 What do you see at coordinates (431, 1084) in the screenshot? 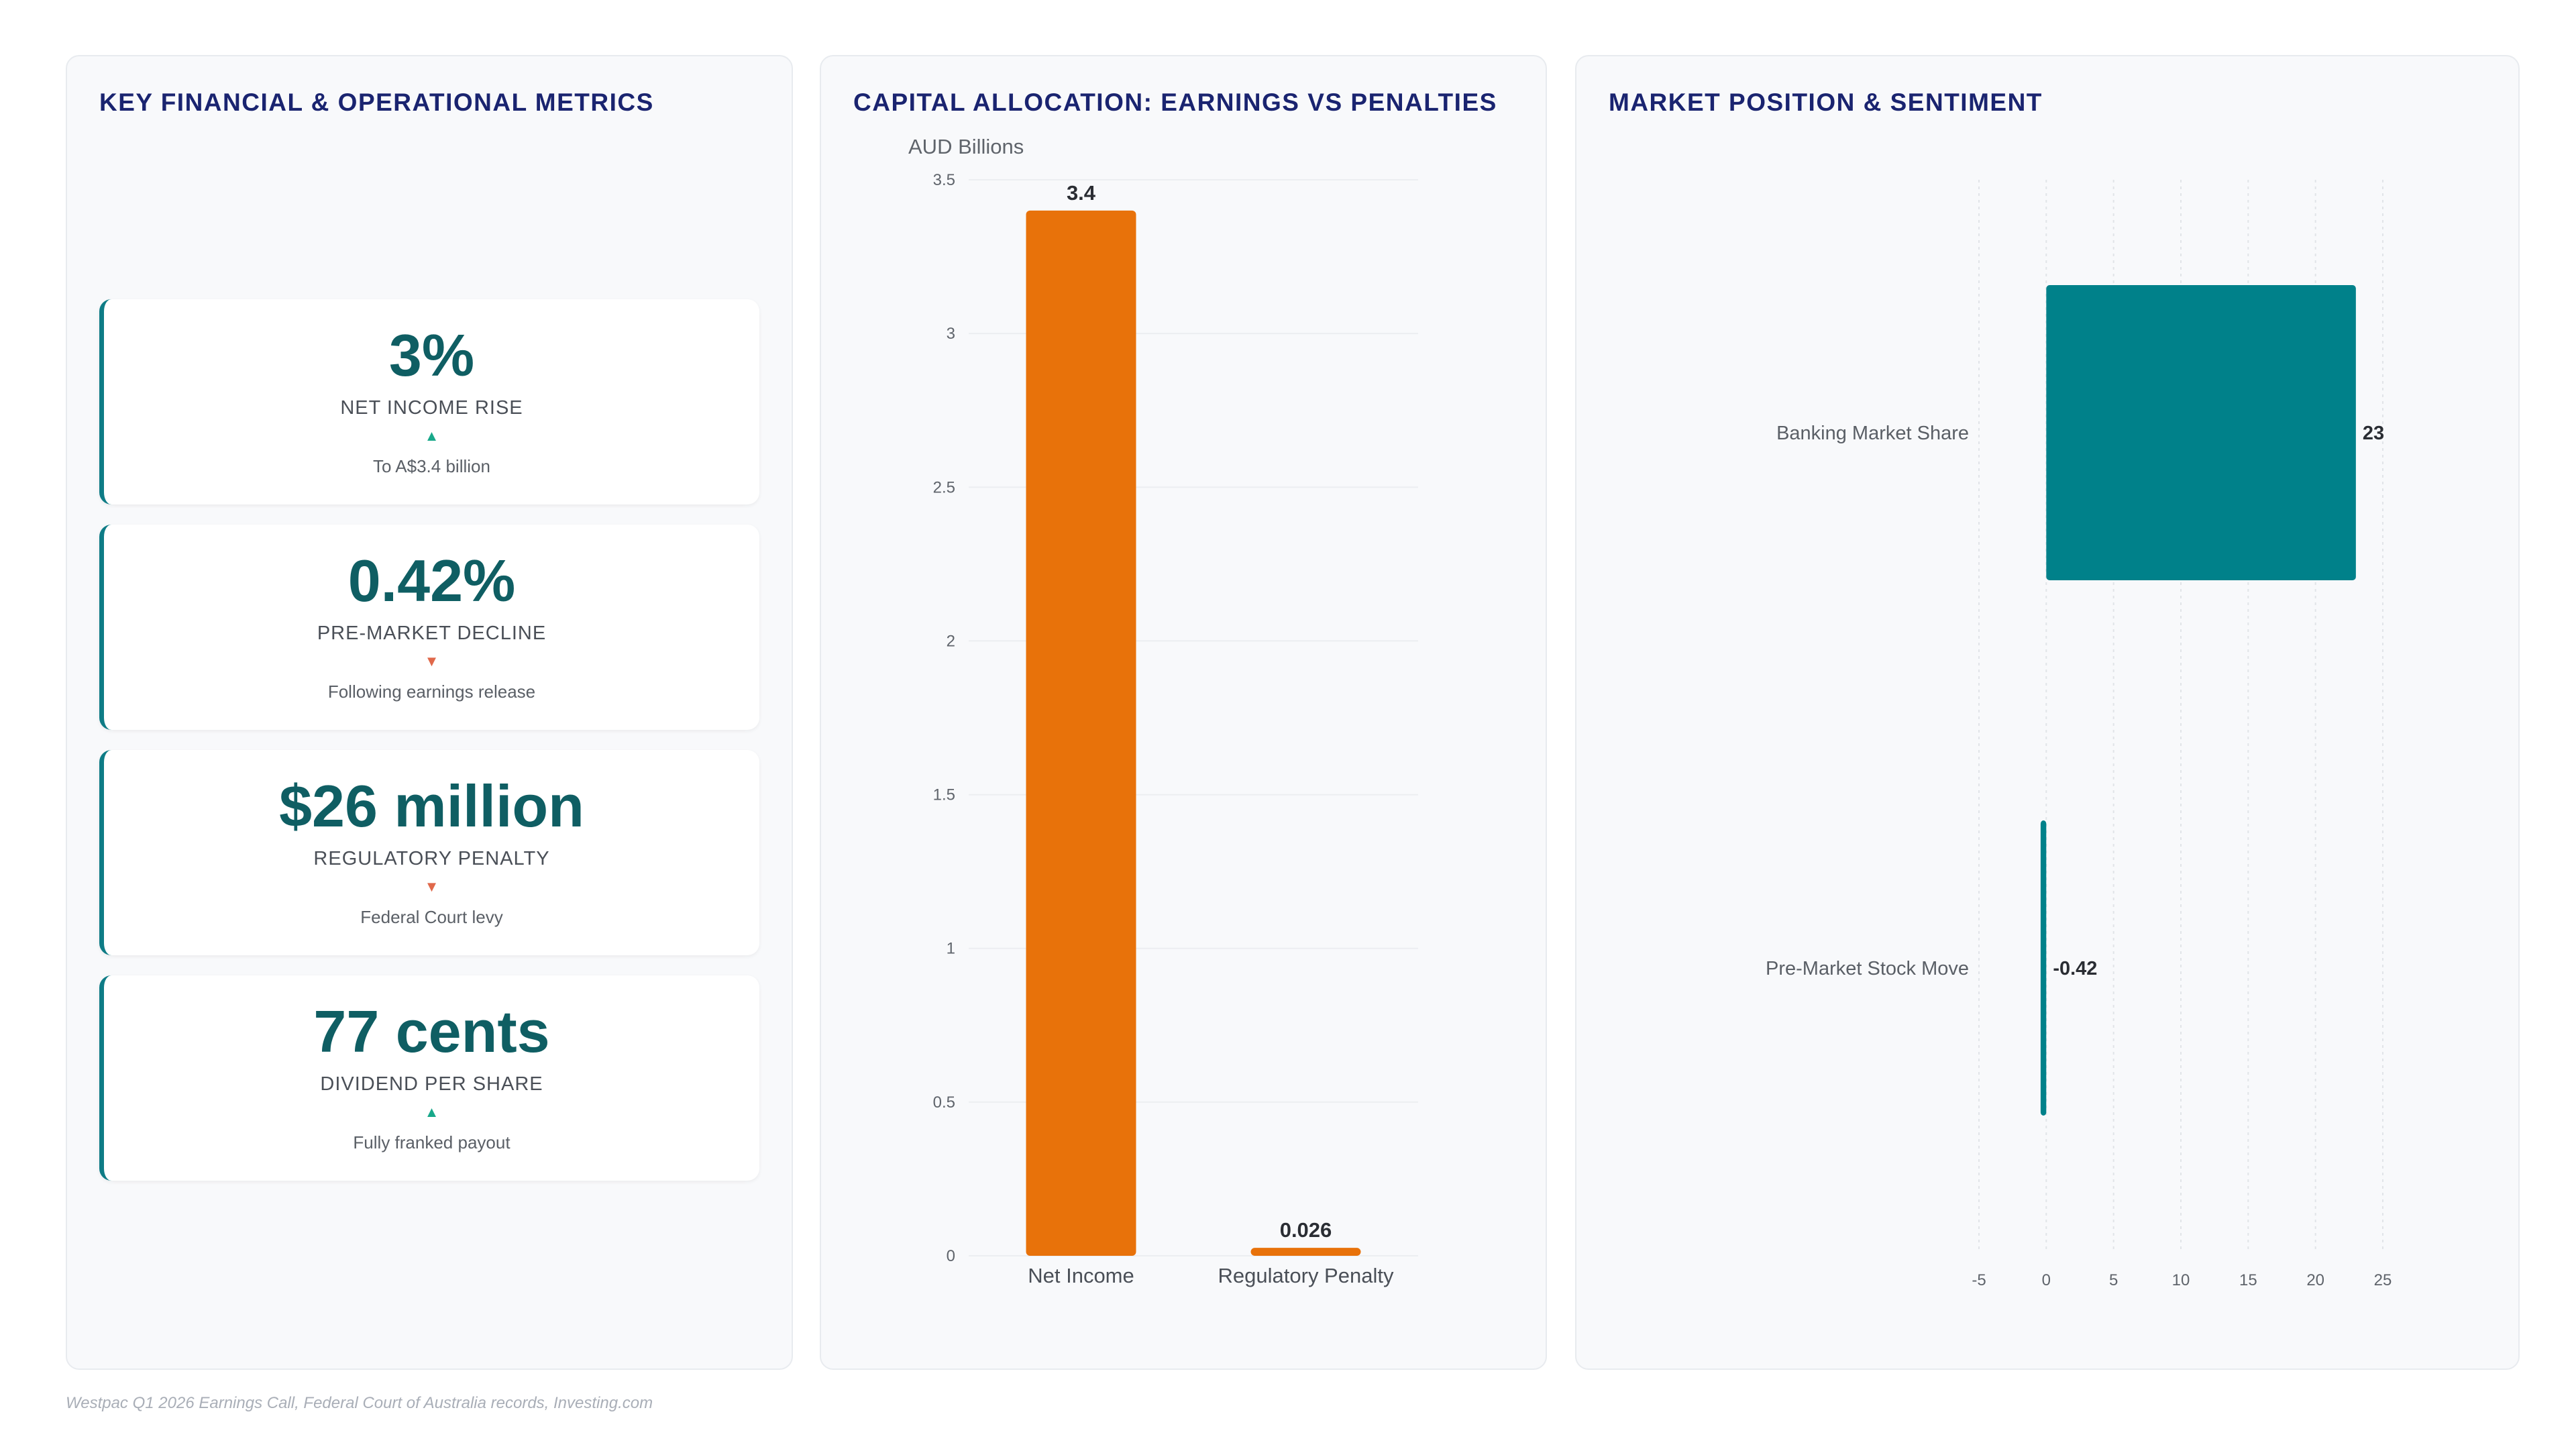
I see `metric-label: DIVIDEND PER SHARE` at bounding box center [431, 1084].